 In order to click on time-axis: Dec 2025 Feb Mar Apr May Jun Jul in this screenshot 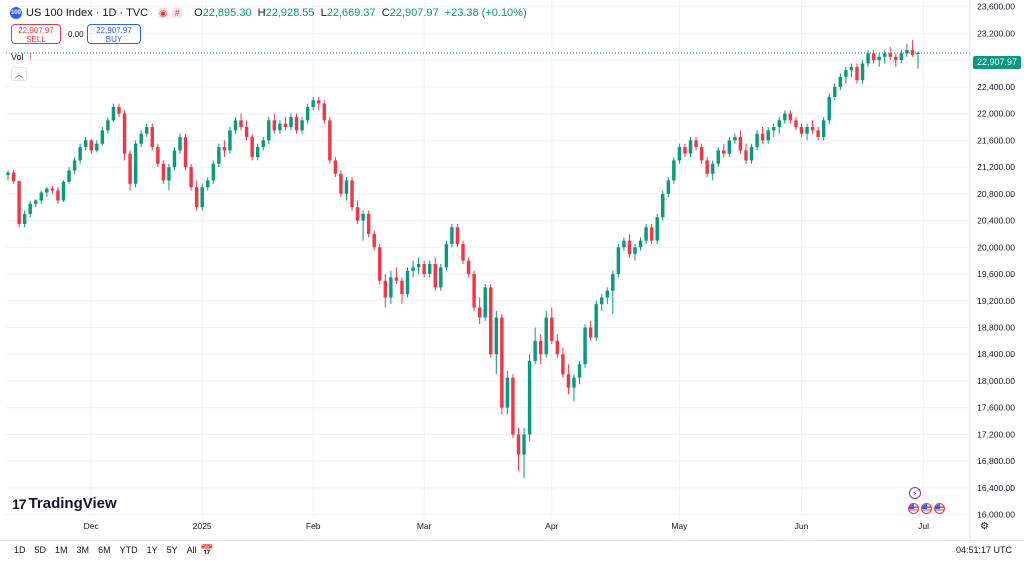, I will do `click(506, 526)`.